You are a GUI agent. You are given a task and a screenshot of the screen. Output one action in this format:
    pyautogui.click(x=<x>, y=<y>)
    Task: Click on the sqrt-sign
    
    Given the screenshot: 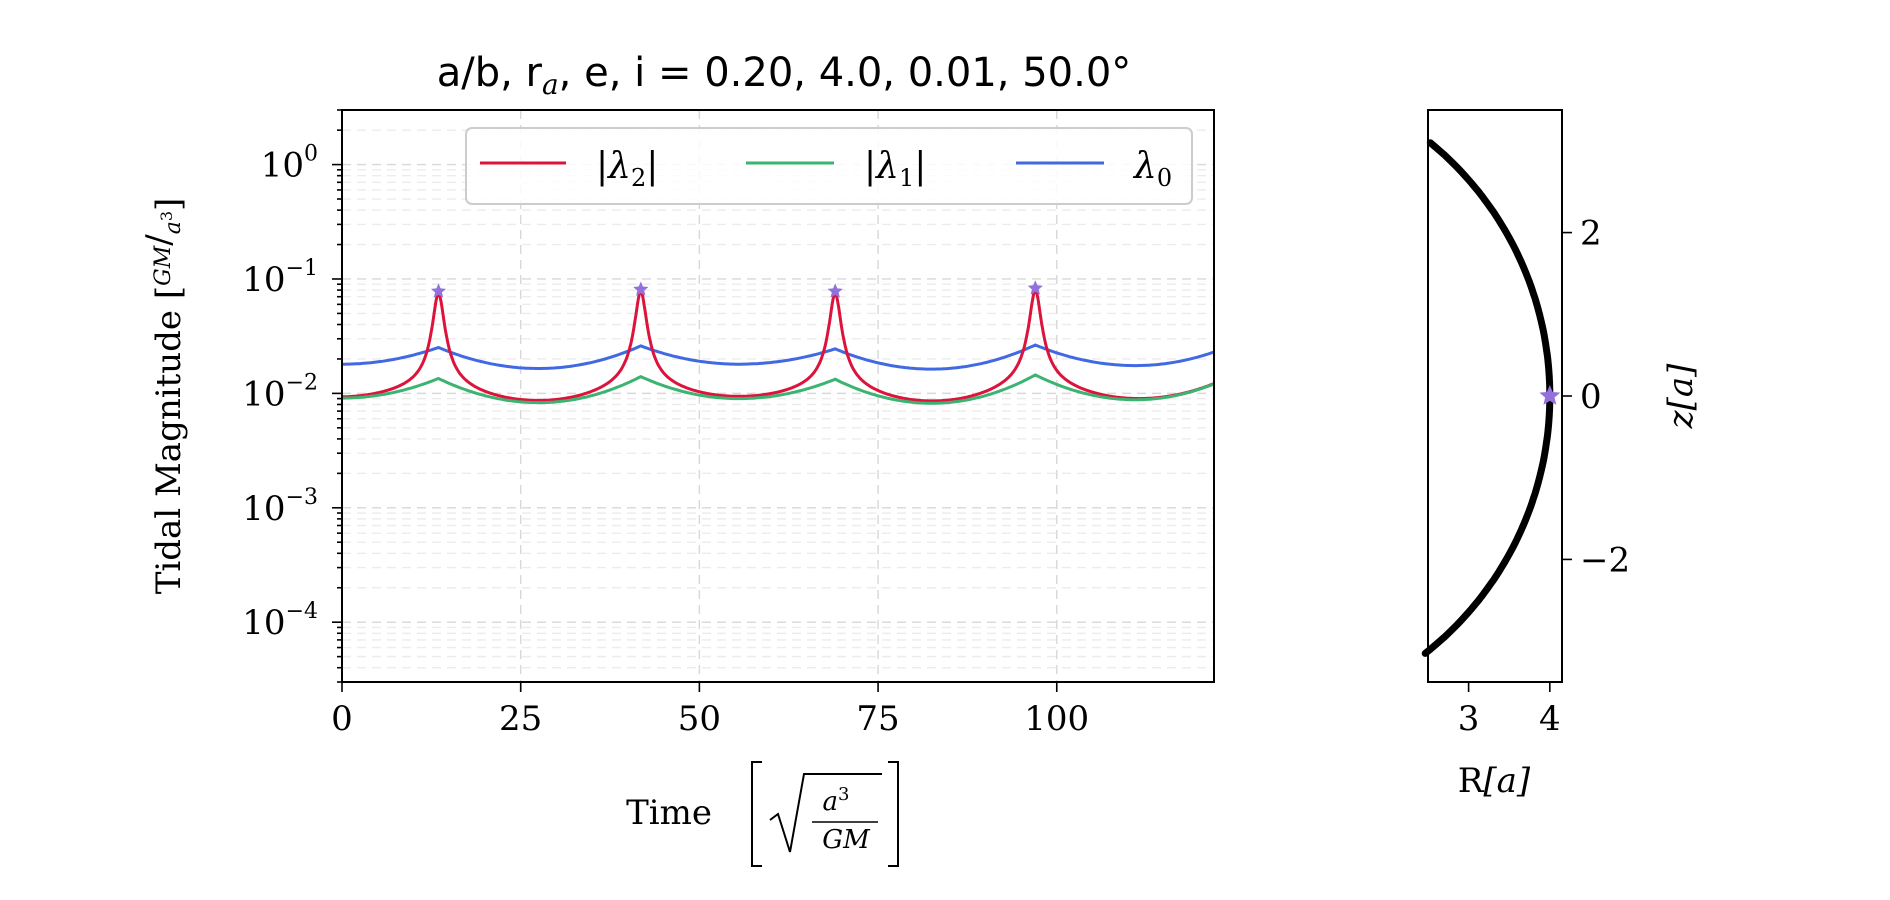 What is the action you would take?
    pyautogui.click(x=825, y=813)
    